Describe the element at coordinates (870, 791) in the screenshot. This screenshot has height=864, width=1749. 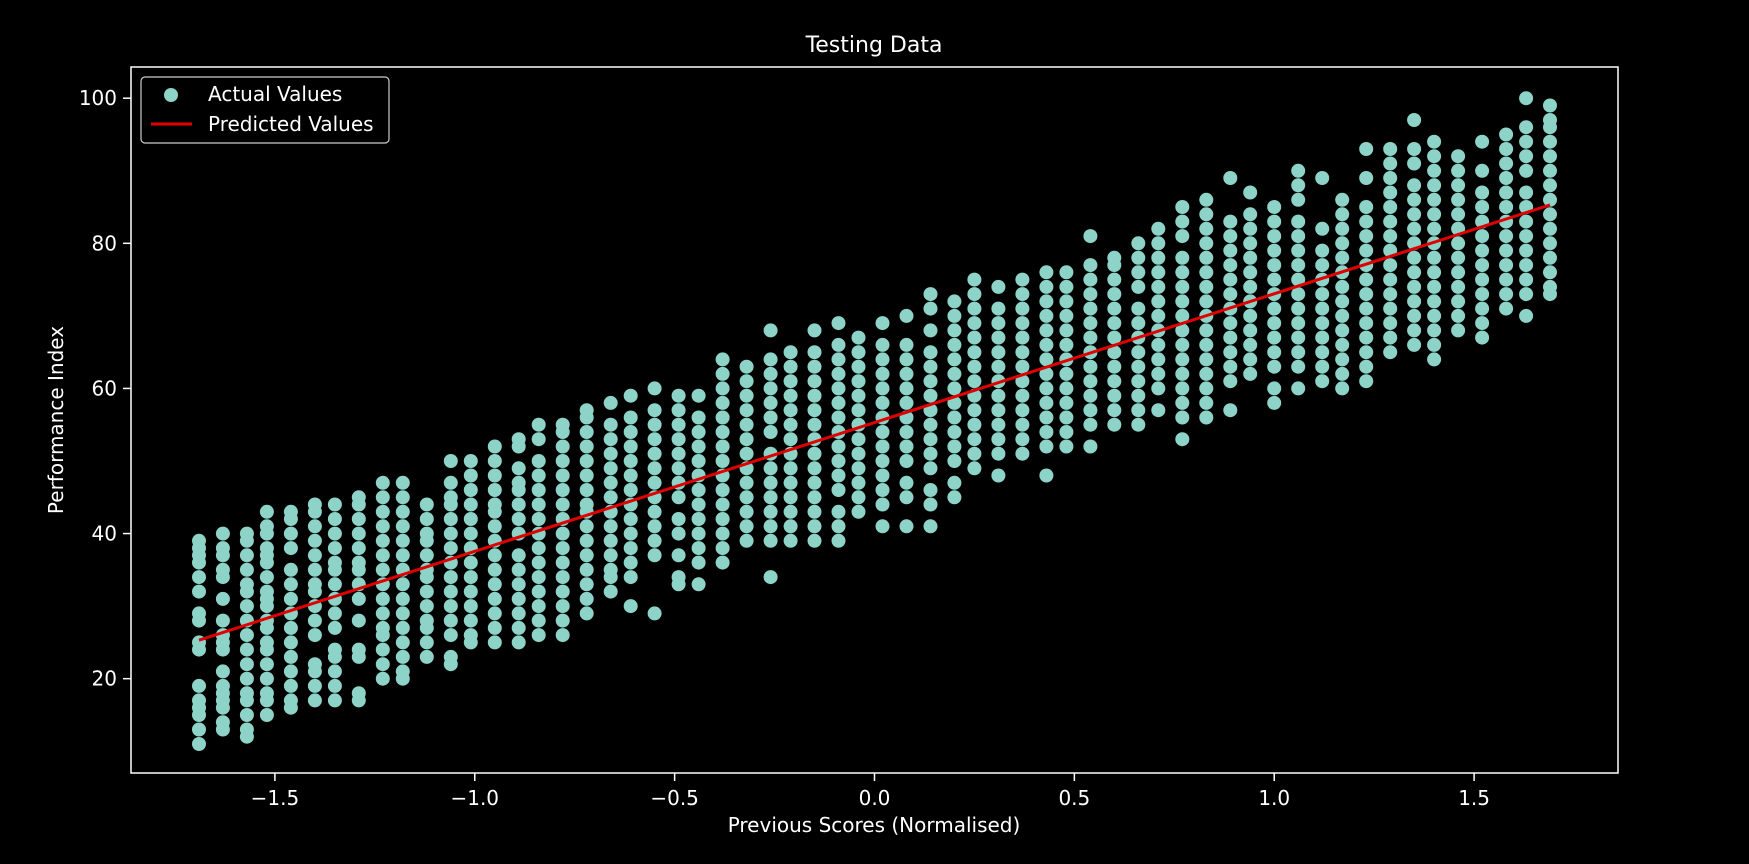
I see `x-axis: −1.5 −1.0 −0.5 0.0 0.5 1.0 1.5` at that location.